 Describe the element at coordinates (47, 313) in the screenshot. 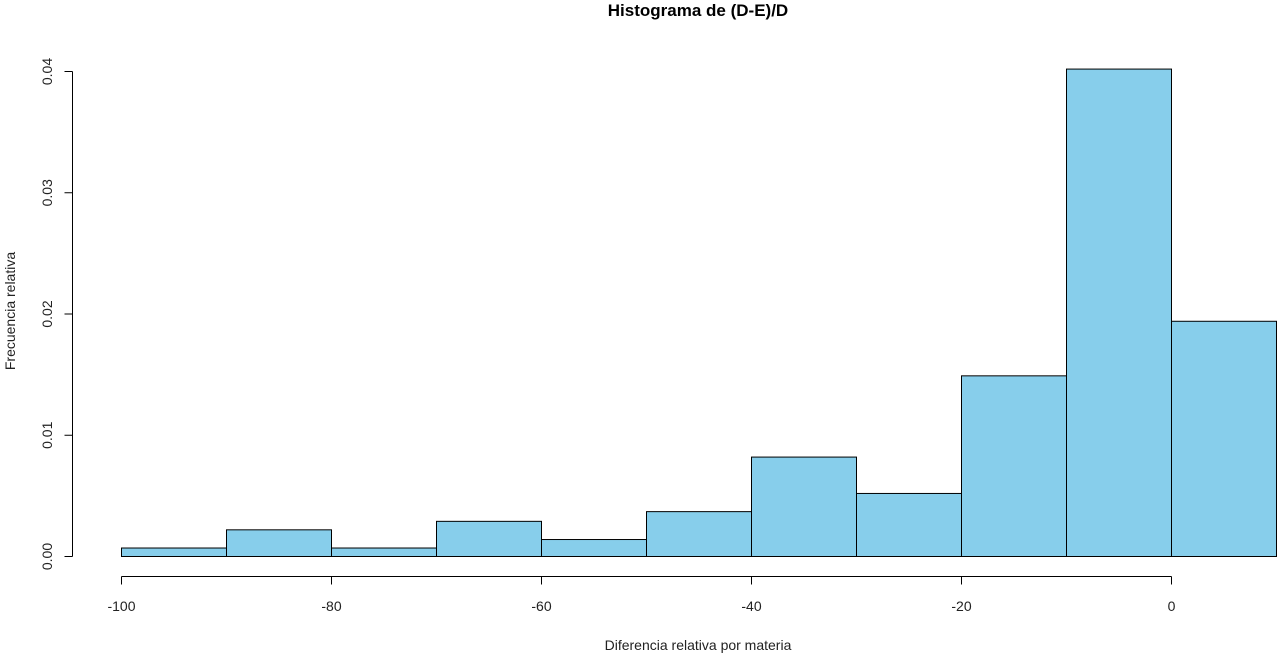

I see `y-tick-label: 0.02` at that location.